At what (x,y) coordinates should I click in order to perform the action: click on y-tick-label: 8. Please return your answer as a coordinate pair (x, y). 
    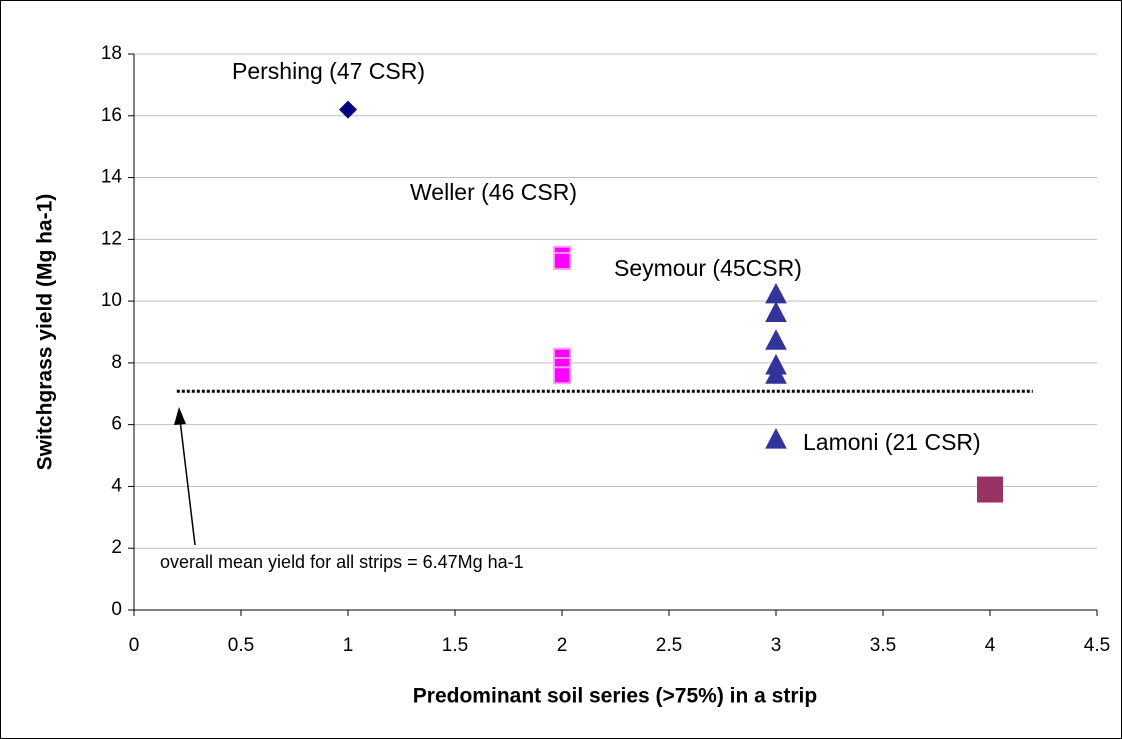
    Looking at the image, I should click on (116, 362).